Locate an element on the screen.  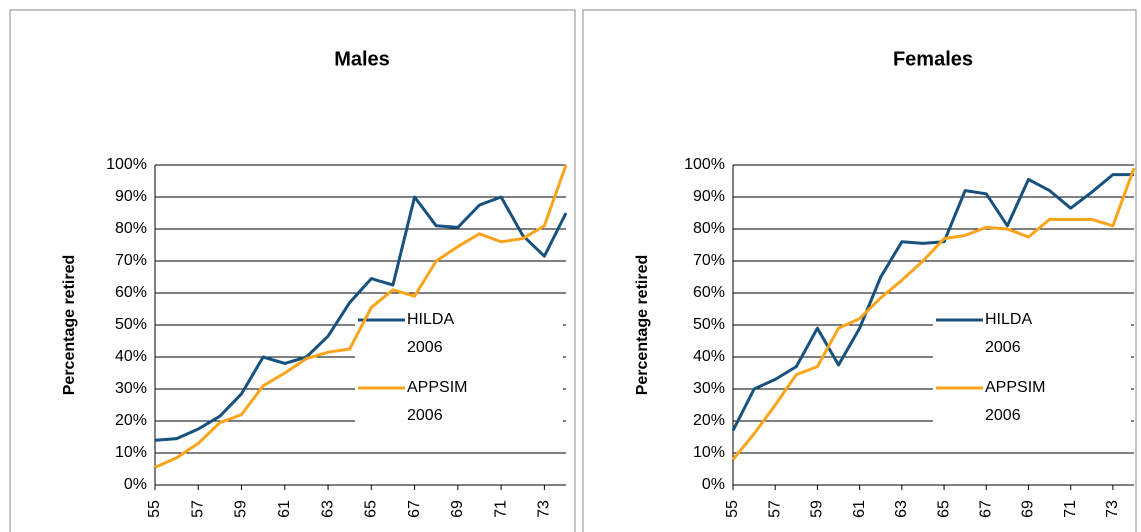
chart-title: Males is located at coordinates (362, 59).